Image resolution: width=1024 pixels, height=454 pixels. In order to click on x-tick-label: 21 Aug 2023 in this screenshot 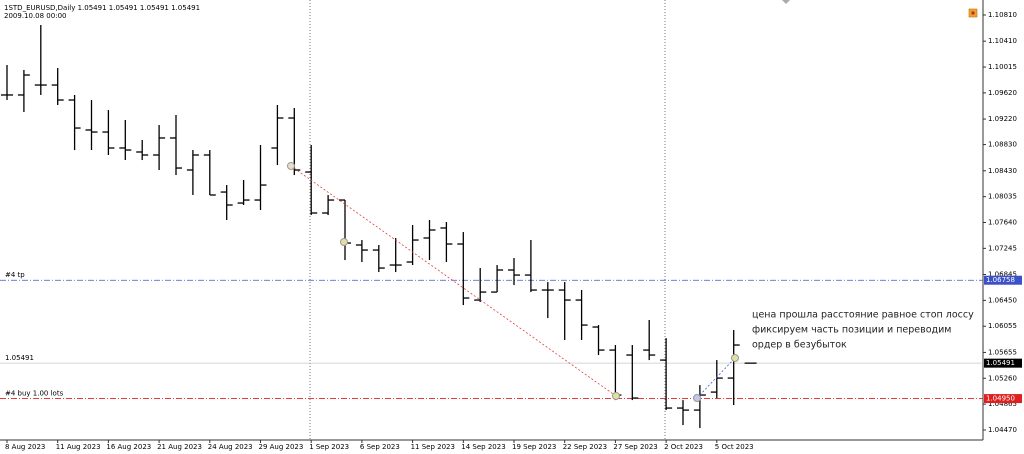, I will do `click(179, 447)`.